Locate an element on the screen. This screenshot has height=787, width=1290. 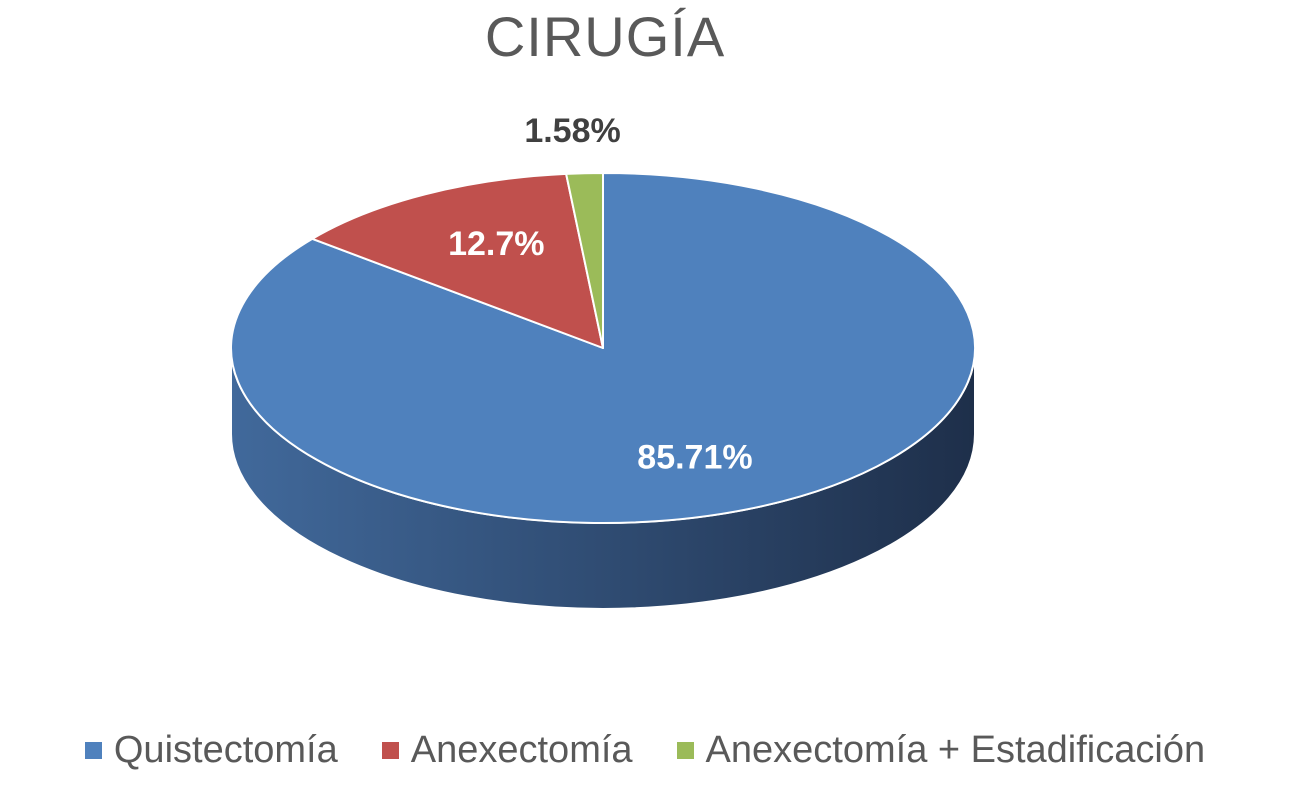
legend-label-1: Anexectomía is located at coordinates (521, 749).